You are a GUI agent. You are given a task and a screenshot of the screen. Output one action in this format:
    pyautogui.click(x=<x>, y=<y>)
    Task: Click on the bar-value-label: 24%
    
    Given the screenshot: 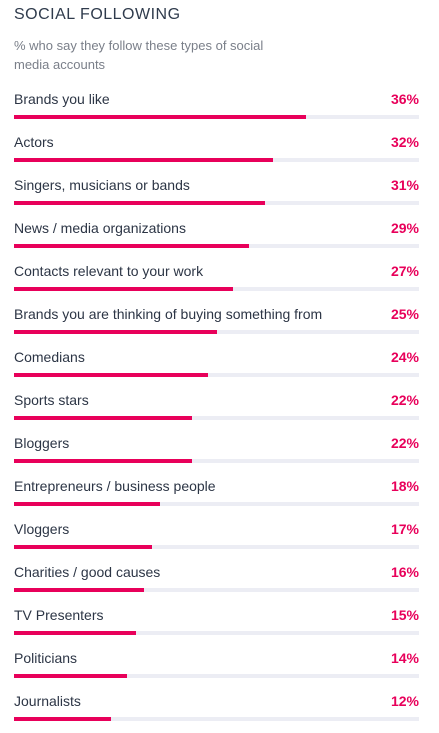 What is the action you would take?
    pyautogui.click(x=404, y=357)
    